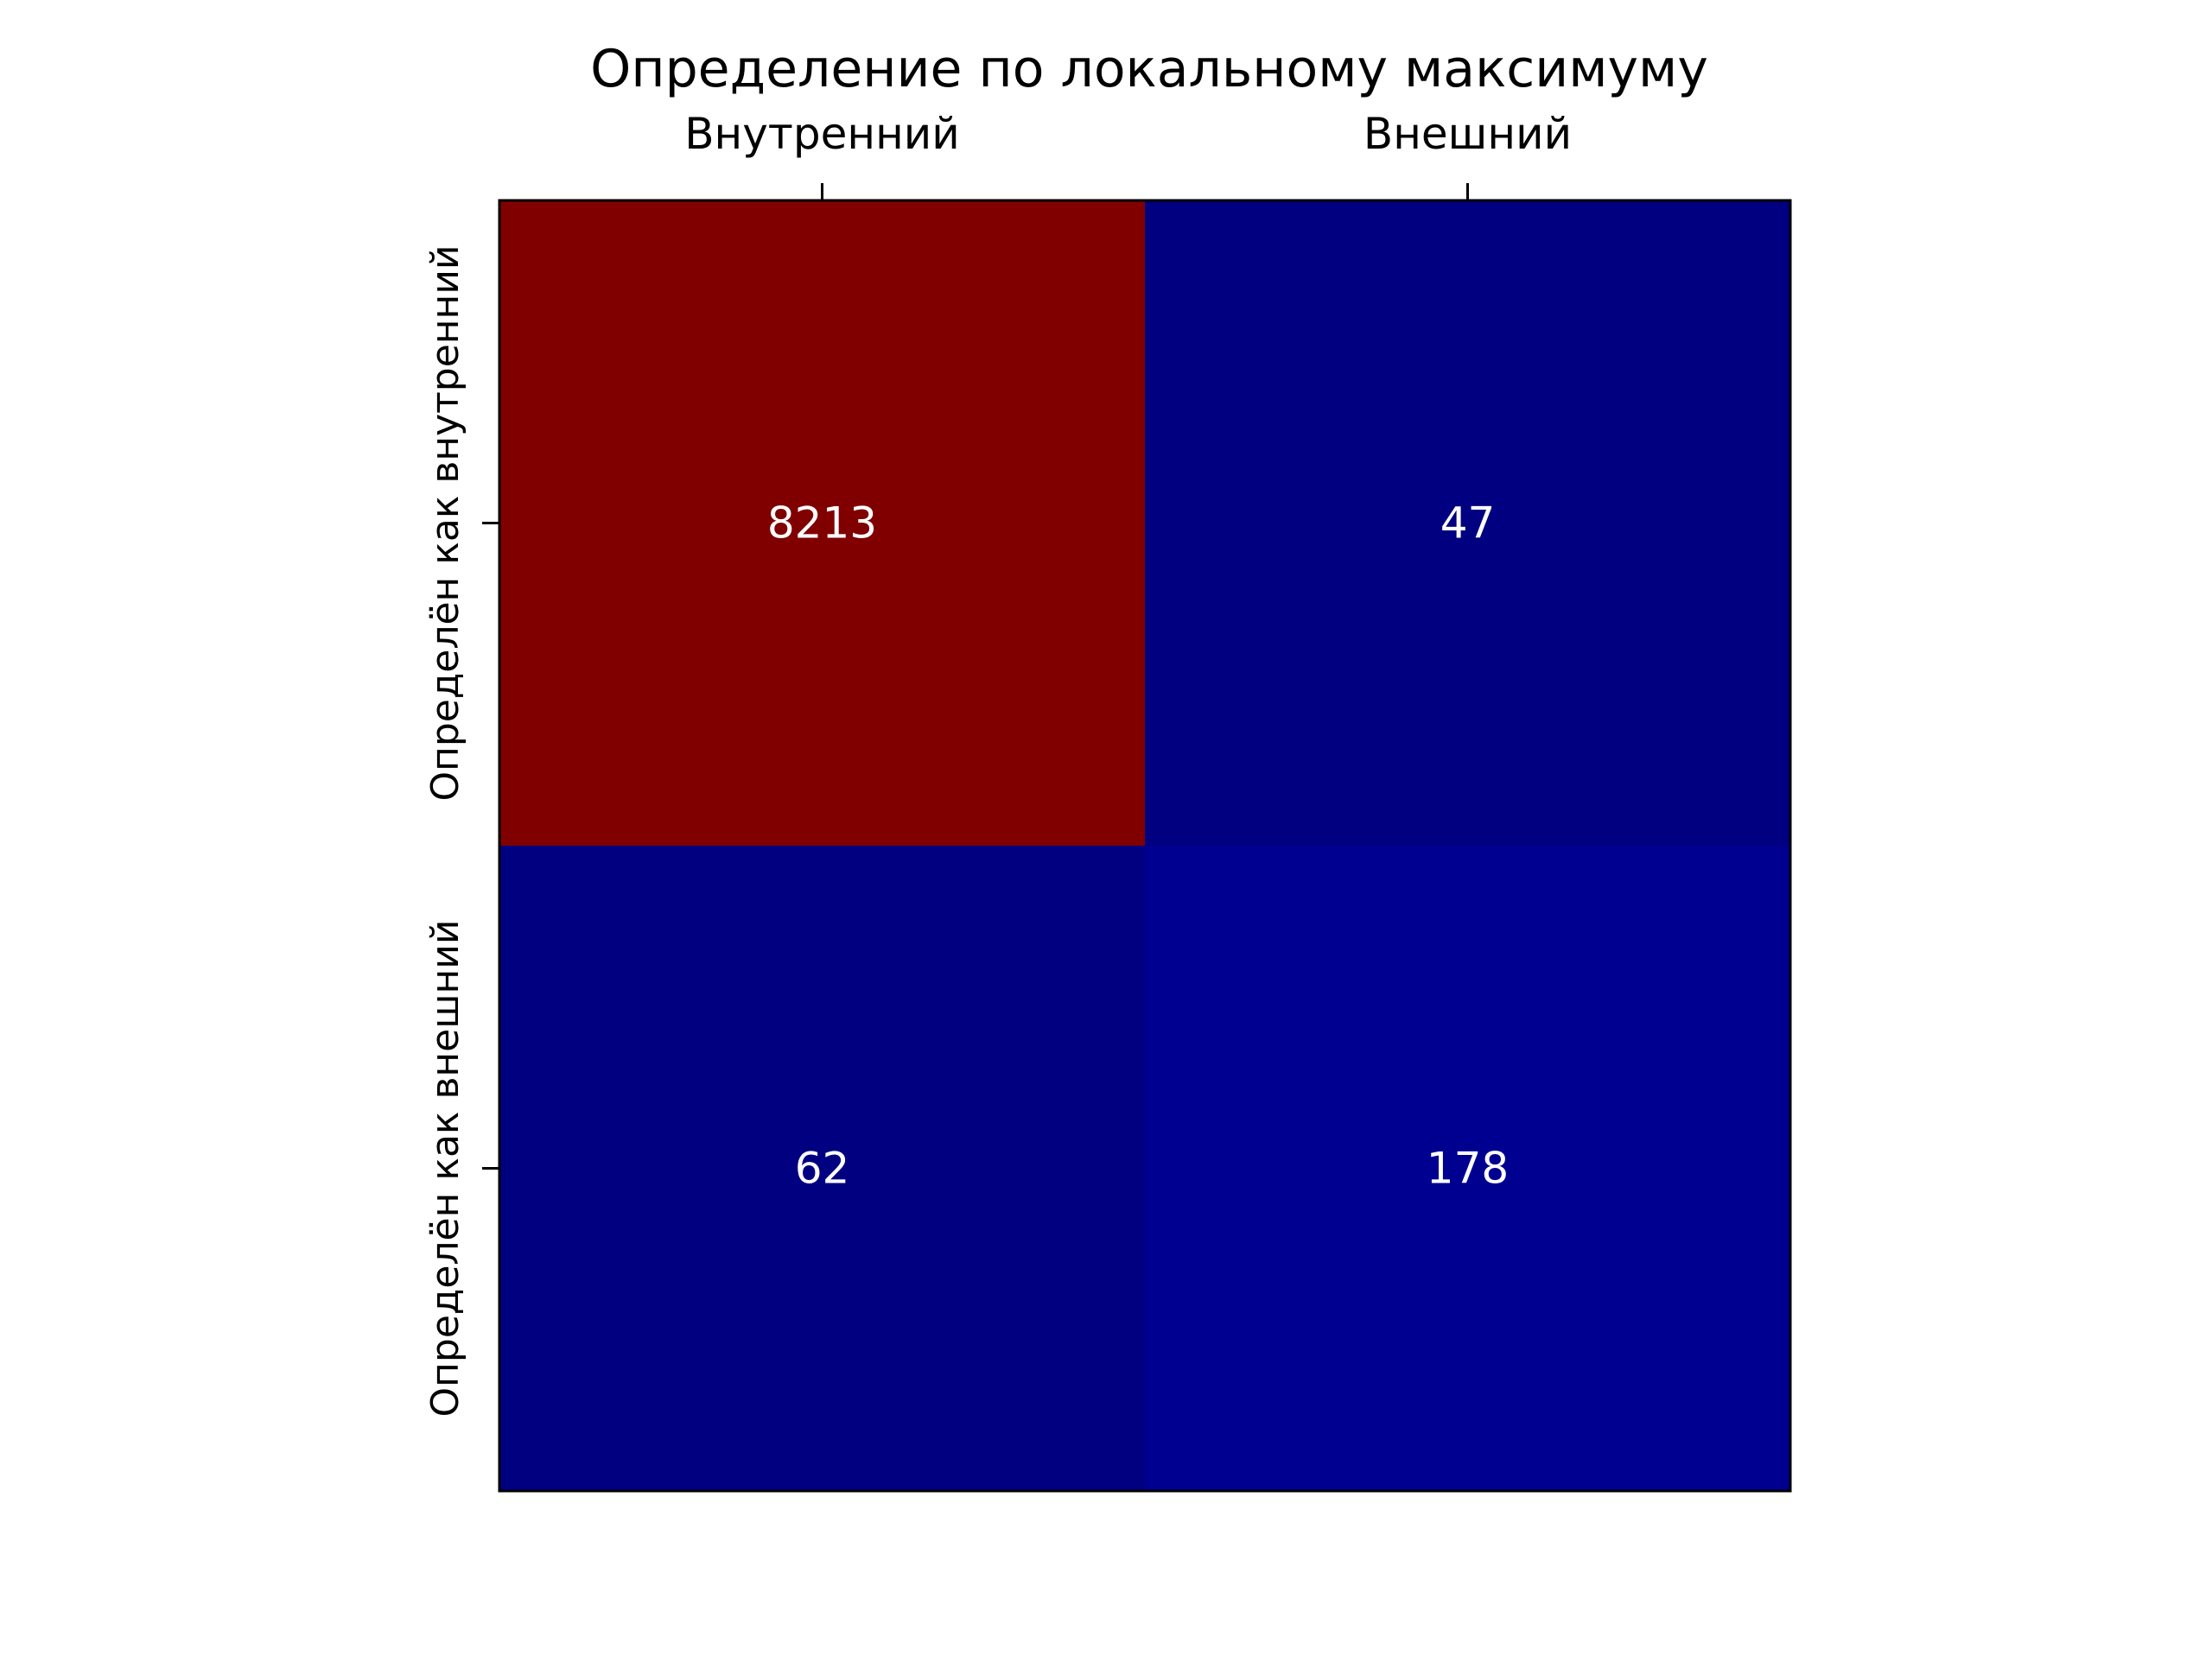 This screenshot has height=1662, width=2212. What do you see at coordinates (1149, 69) in the screenshot?
I see `chart-title: Определение по локальному максимуму` at bounding box center [1149, 69].